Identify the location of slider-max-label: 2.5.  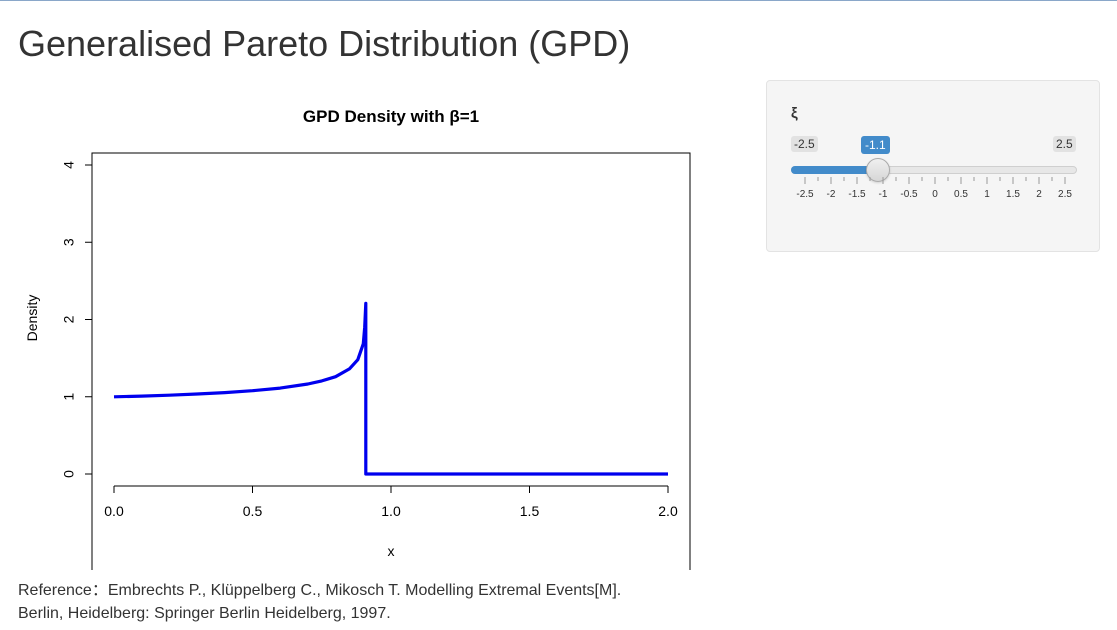
(1064, 144).